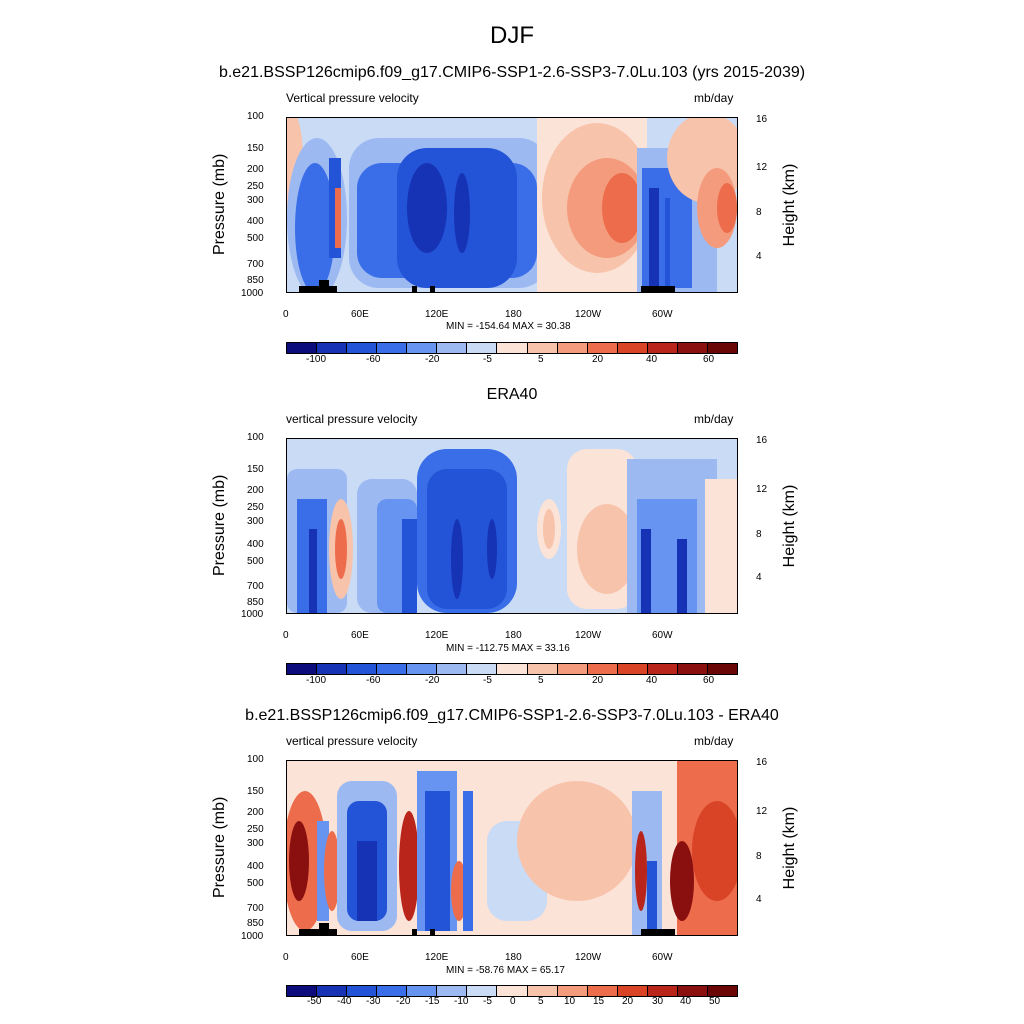  Describe the element at coordinates (373, 359) in the screenshot. I see `colorbar-label: -60` at that location.